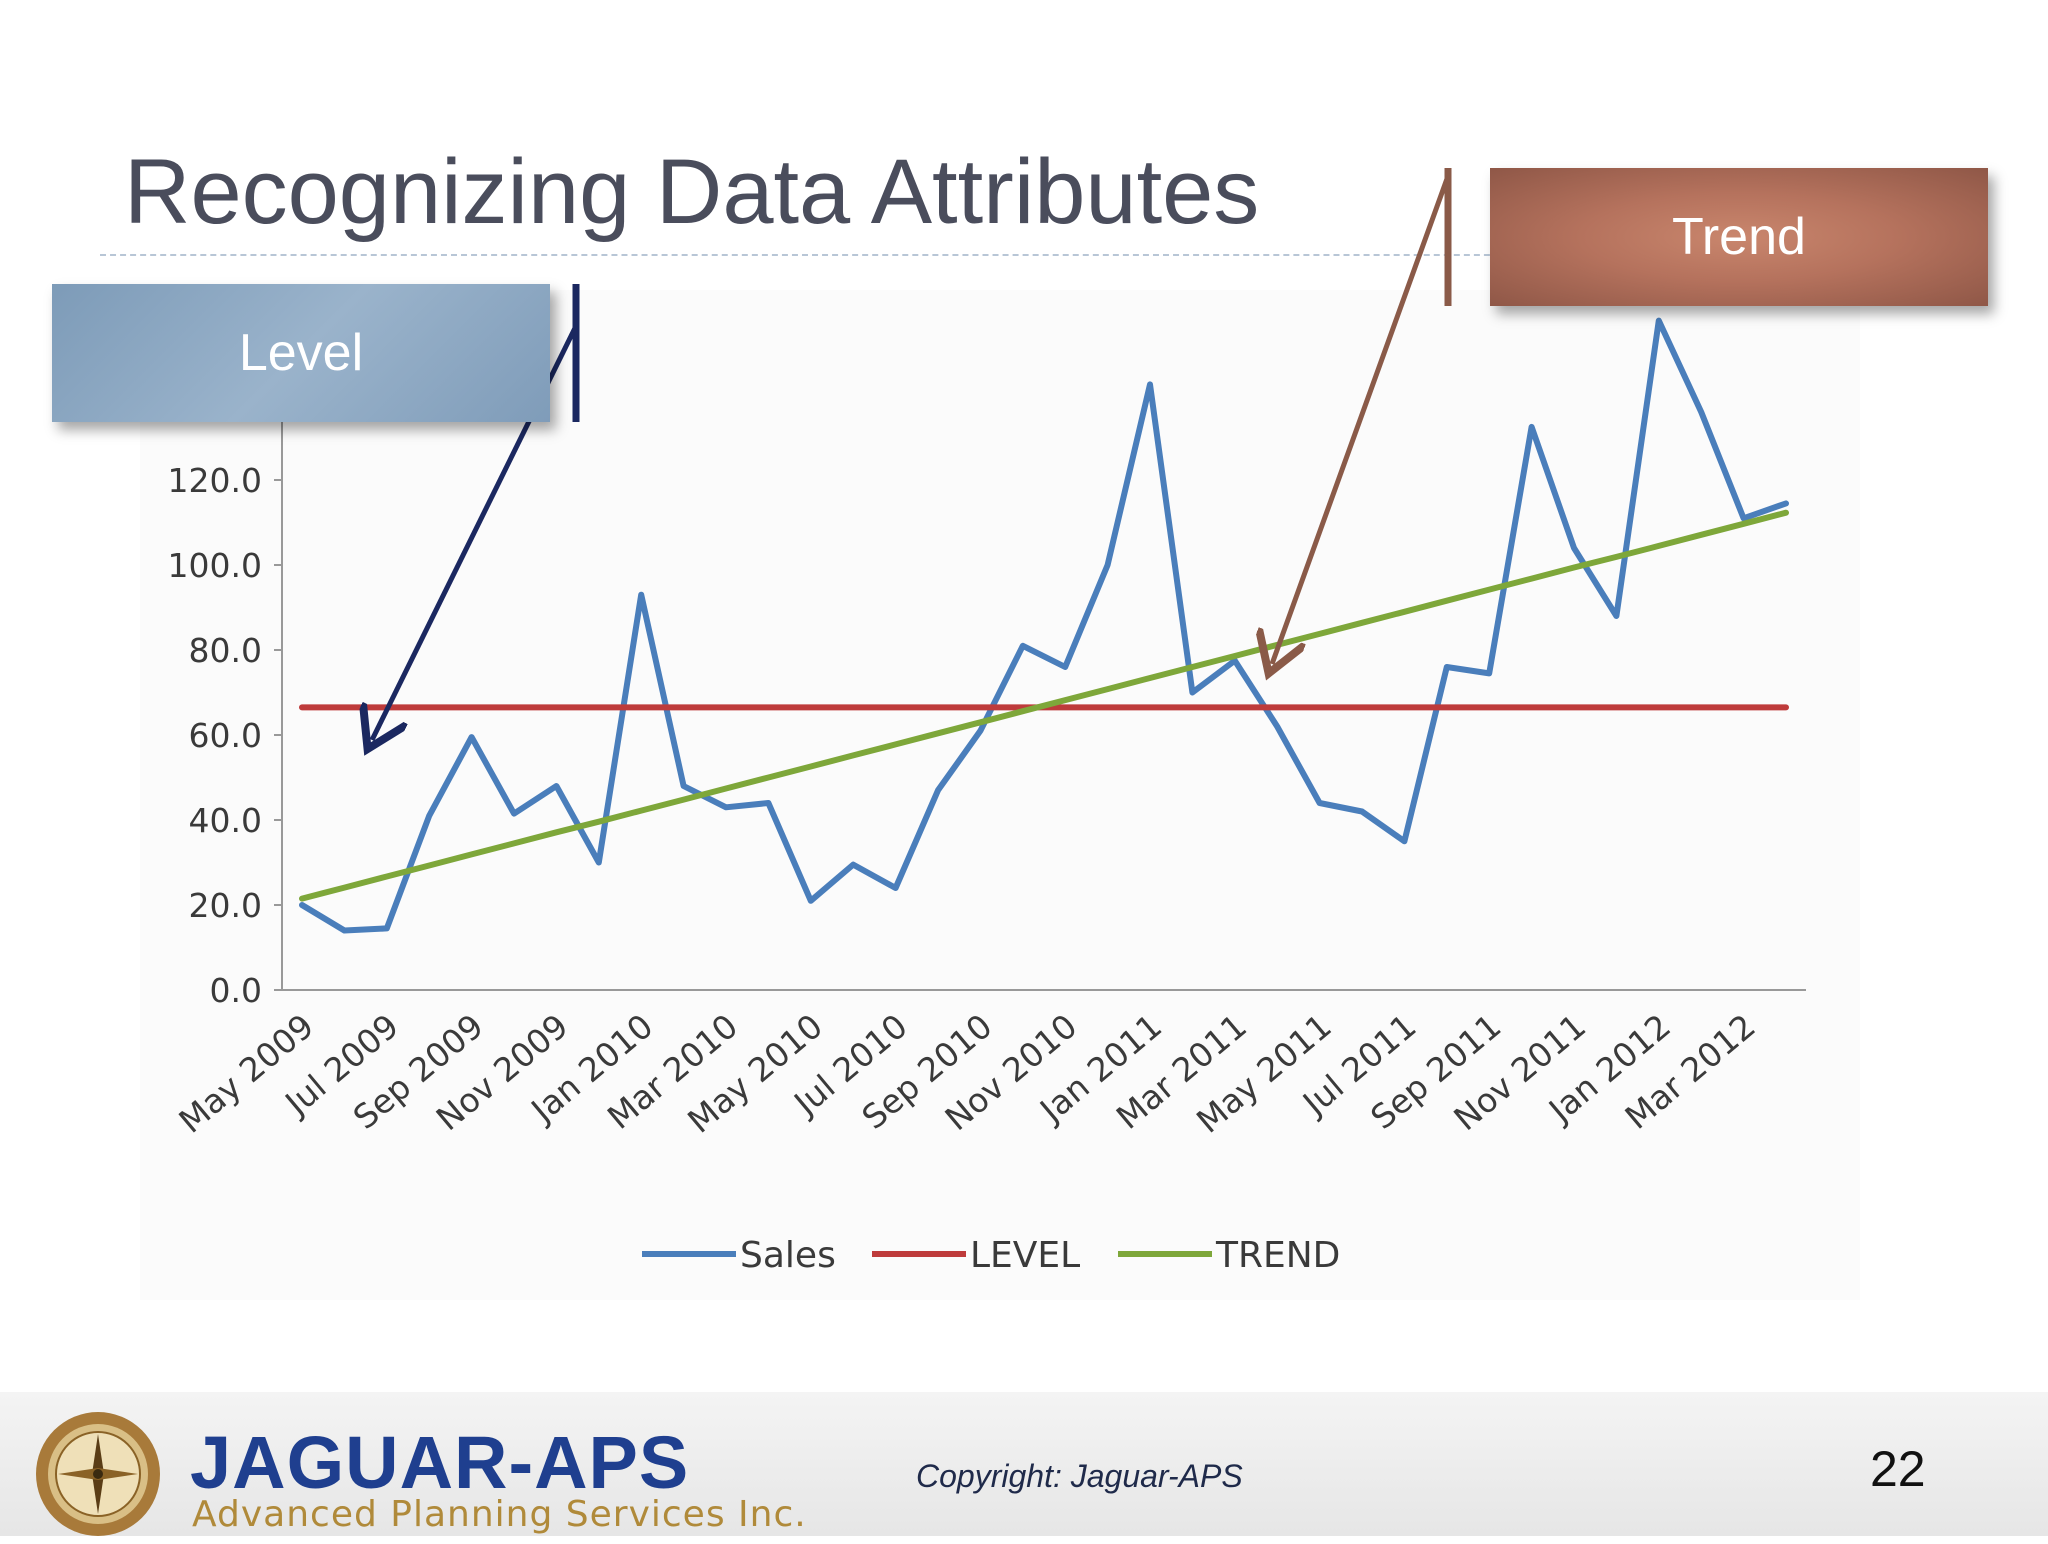 Image resolution: width=2048 pixels, height=1544 pixels. Describe the element at coordinates (225, 820) in the screenshot. I see `y-tick-label: 40.0` at that location.